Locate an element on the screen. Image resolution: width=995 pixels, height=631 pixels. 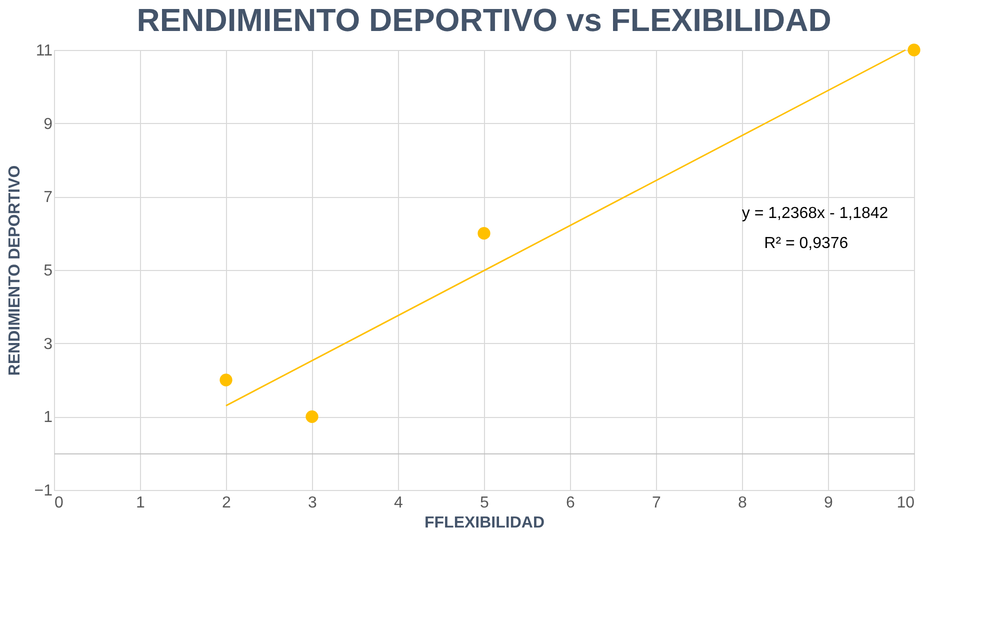
y-tick-label: 9 is located at coordinates (48, 124).